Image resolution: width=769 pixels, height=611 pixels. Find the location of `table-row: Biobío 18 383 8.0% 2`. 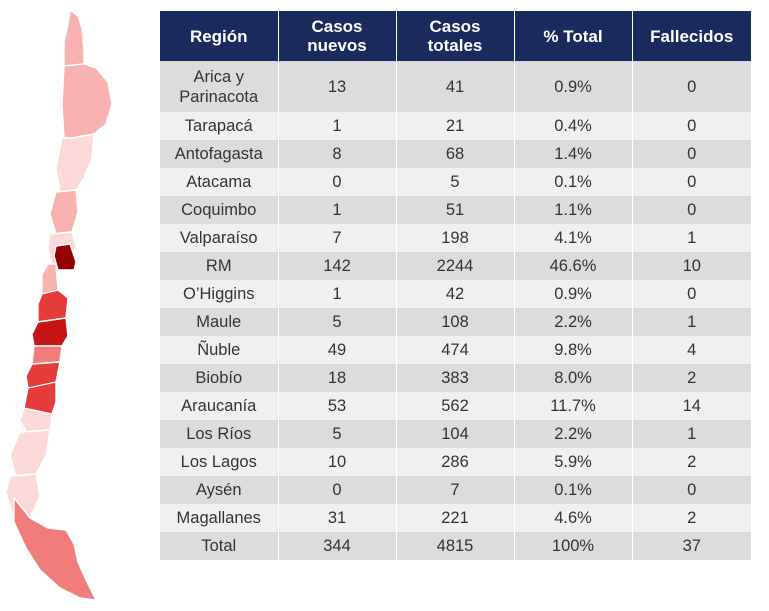

table-row: Biobío 18 383 8.0% 2 is located at coordinates (455, 378).